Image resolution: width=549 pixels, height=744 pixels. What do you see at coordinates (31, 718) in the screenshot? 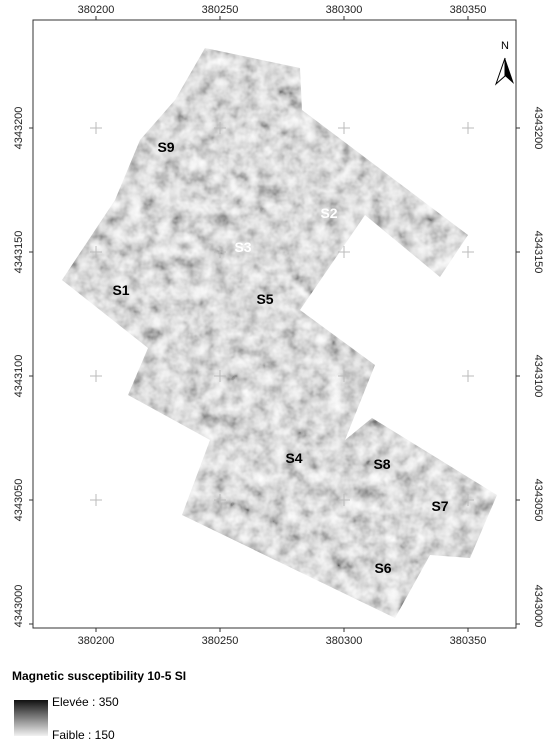
I see `legend-ramp` at bounding box center [31, 718].